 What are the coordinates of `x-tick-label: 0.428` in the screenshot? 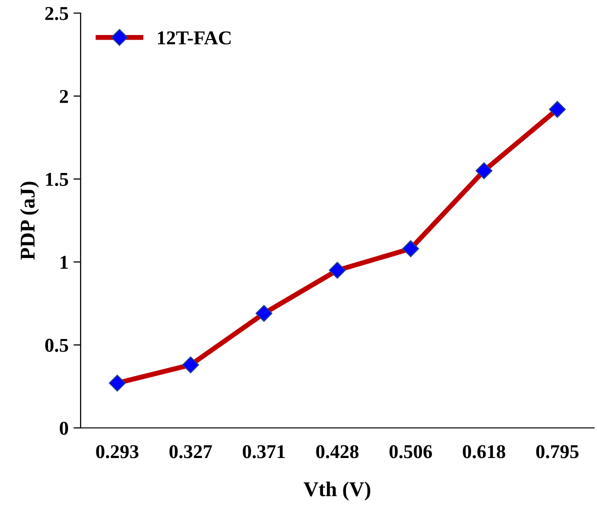 It's located at (337, 451).